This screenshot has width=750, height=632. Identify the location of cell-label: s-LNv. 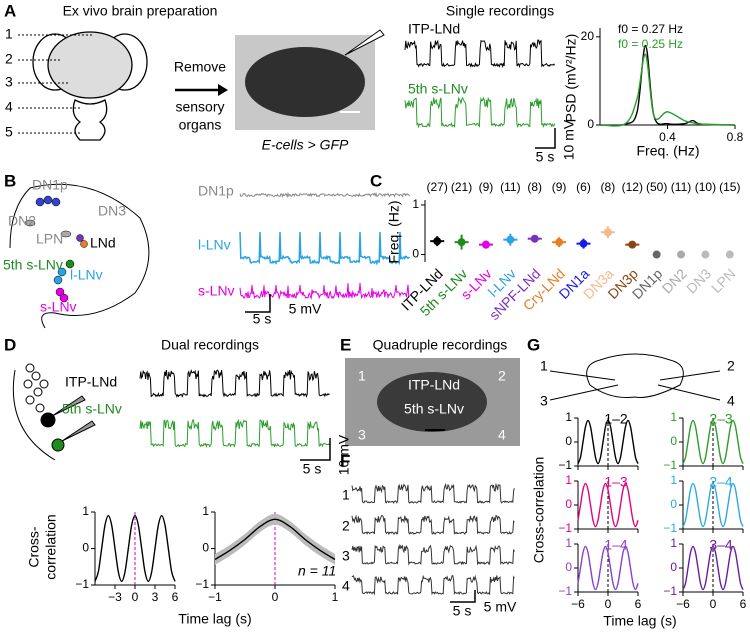
(58, 307).